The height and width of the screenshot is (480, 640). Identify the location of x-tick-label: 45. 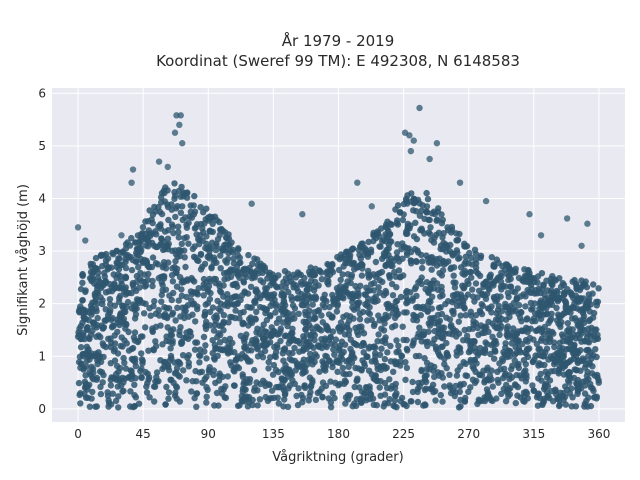
(143, 434).